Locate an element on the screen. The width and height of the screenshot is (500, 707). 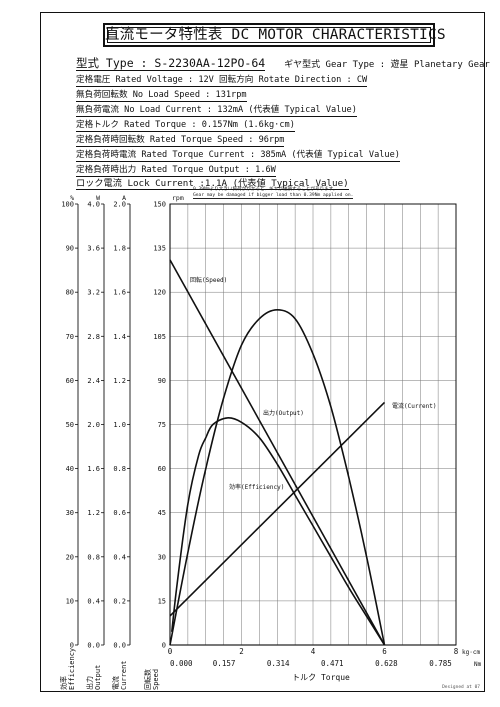
x-tick-label-kgcm: 2 is located at coordinates (241, 651).